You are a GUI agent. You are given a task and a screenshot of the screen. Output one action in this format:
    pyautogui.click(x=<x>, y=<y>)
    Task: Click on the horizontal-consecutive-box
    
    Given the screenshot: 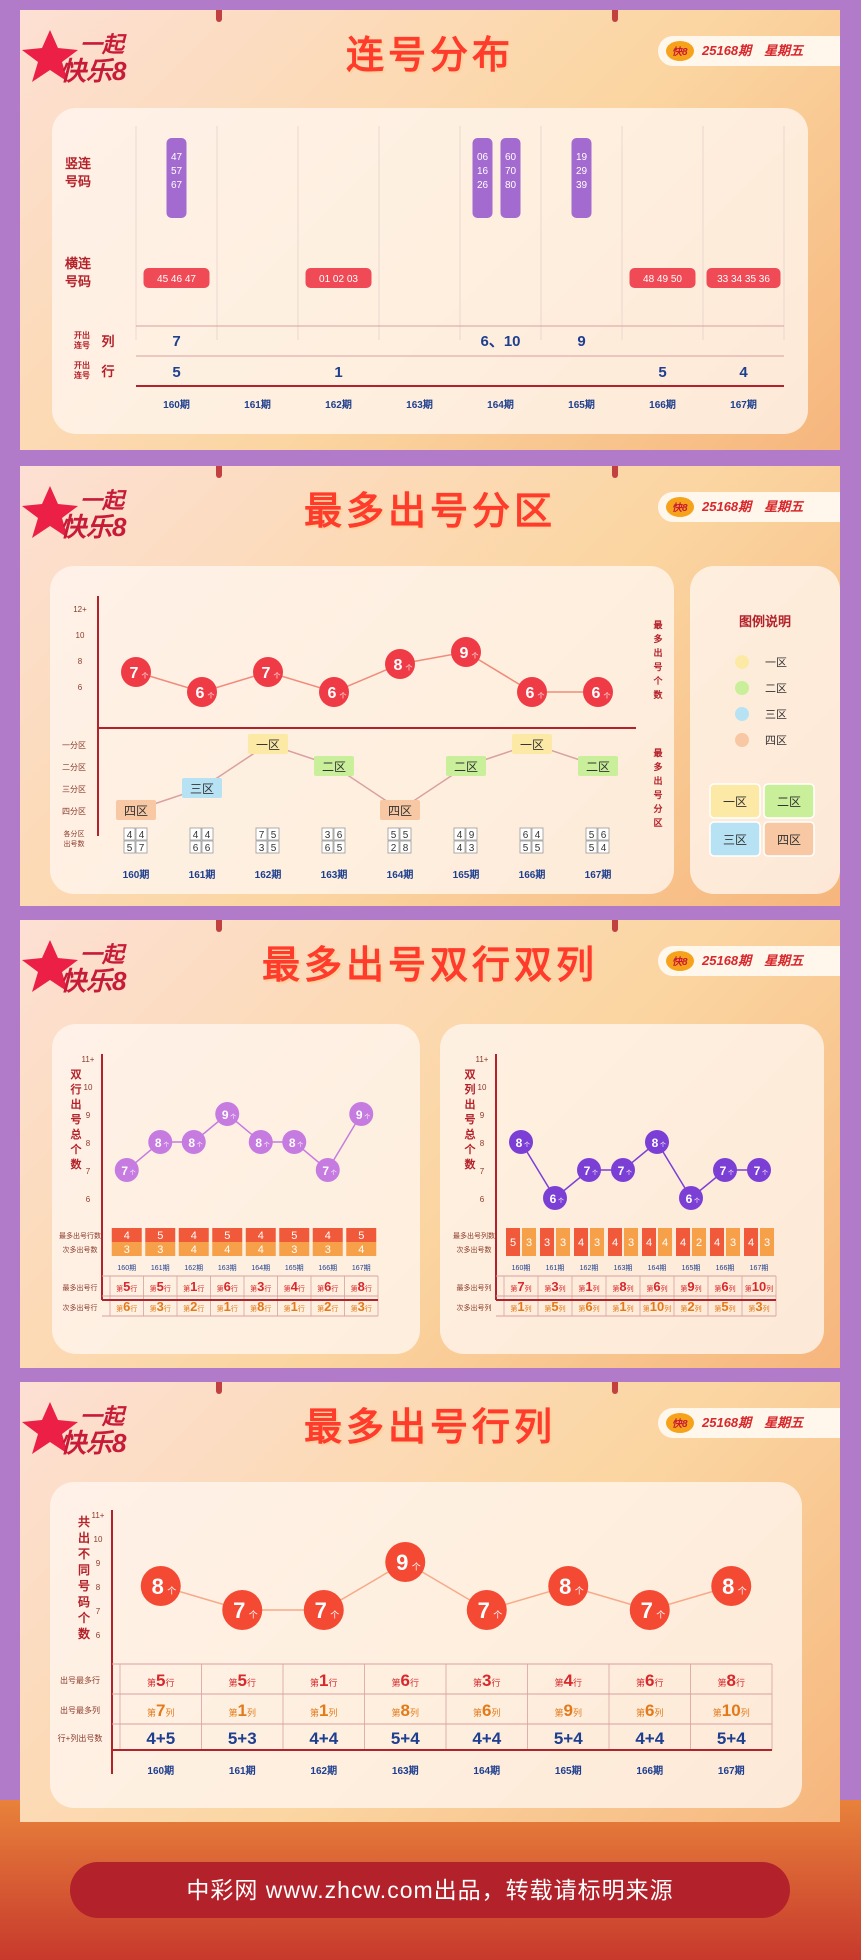 What is the action you would take?
    pyautogui.click(x=743, y=278)
    